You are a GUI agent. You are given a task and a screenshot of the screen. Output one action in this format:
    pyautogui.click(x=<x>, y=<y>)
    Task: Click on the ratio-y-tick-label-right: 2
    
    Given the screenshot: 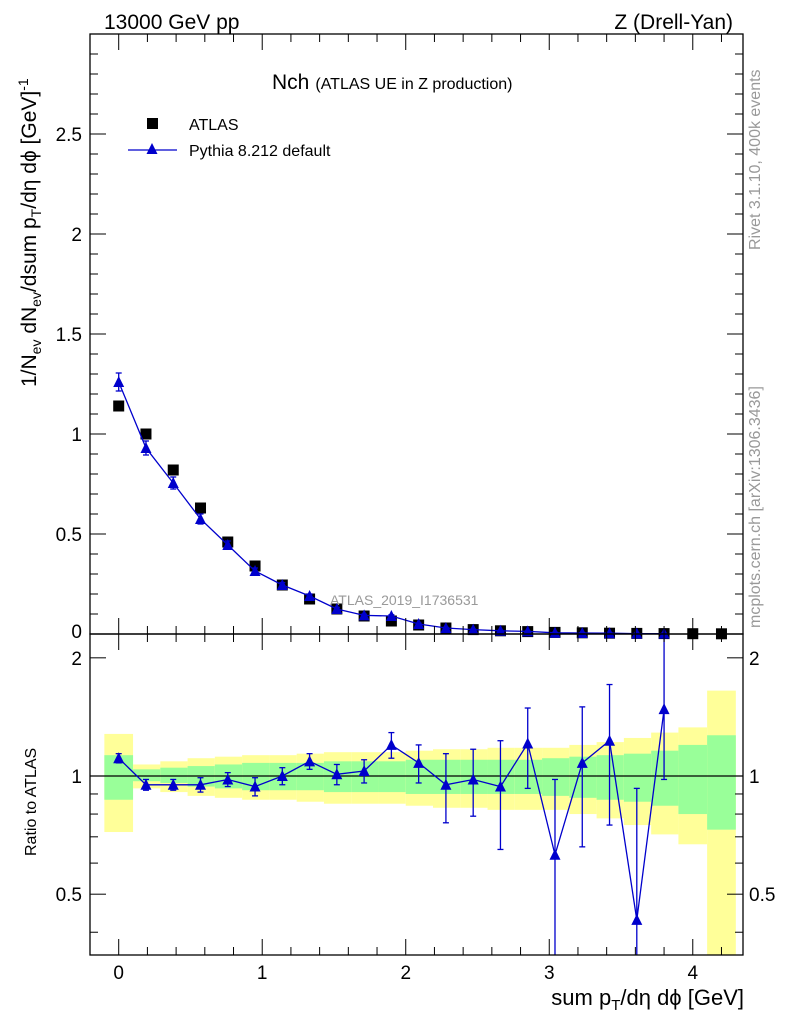 What is the action you would take?
    pyautogui.click(x=754, y=659)
    